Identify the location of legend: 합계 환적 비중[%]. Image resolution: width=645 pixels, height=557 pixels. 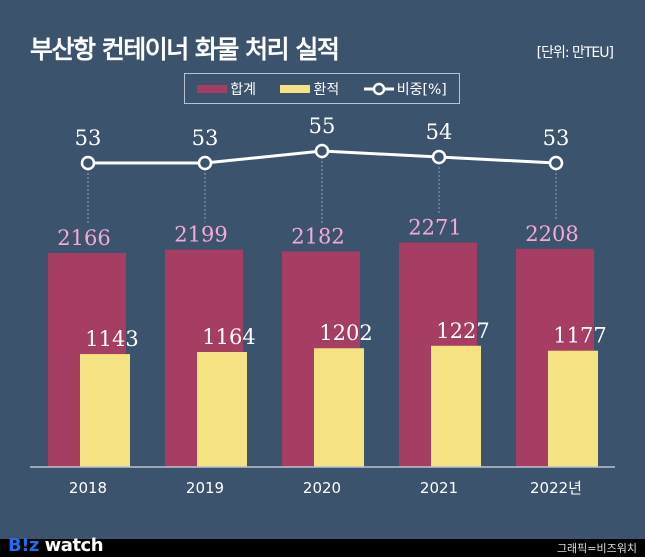
(322, 88).